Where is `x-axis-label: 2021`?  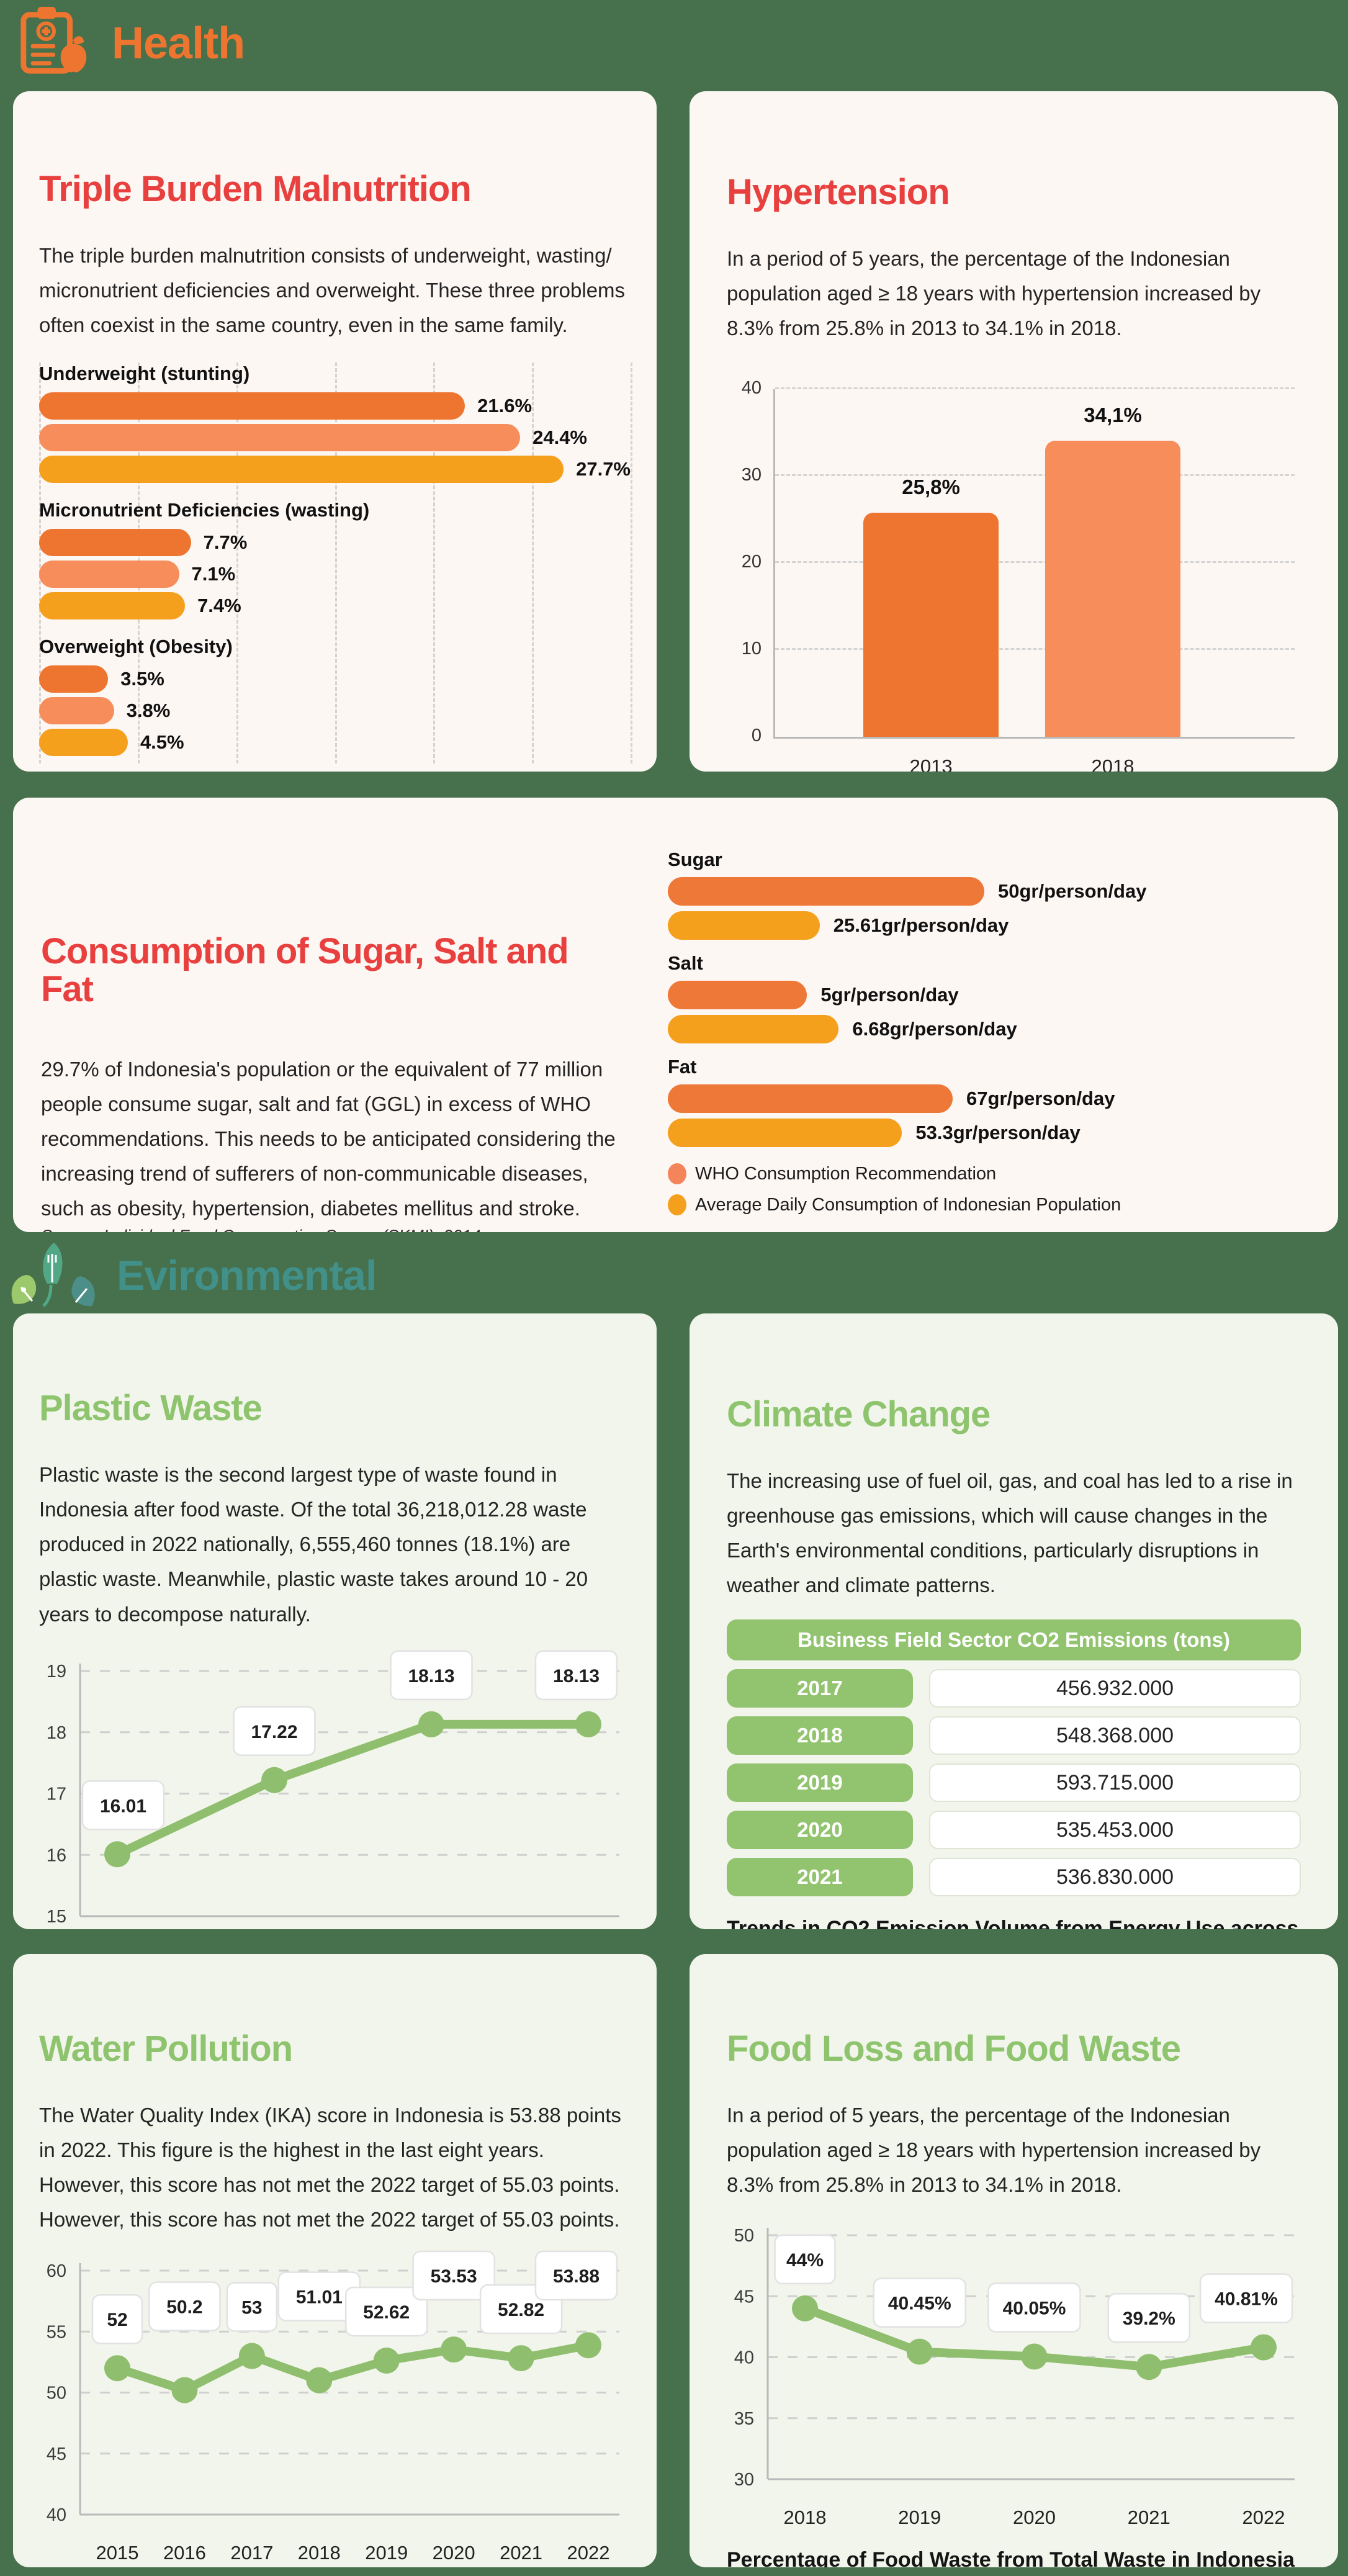 x-axis-label: 2021 is located at coordinates (521, 2553).